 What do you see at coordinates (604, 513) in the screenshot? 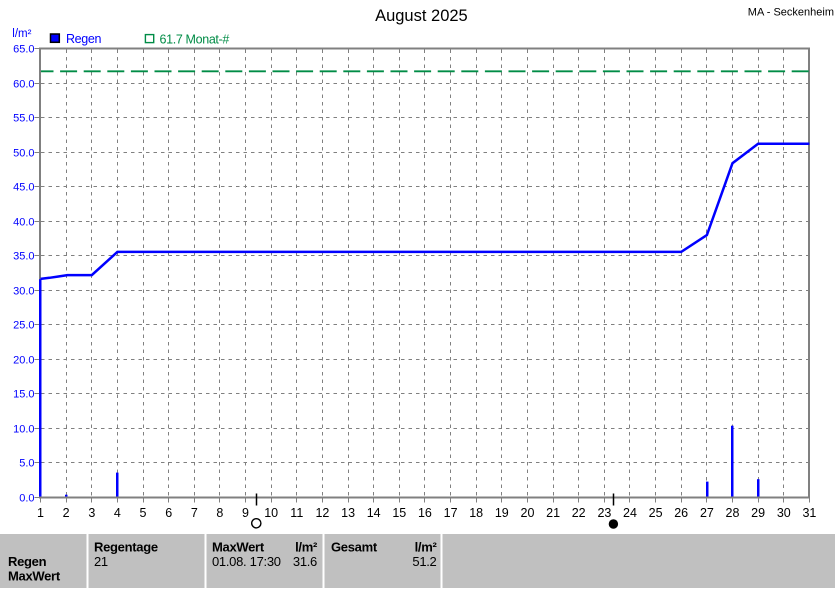
I see `svg-text: 23` at bounding box center [604, 513].